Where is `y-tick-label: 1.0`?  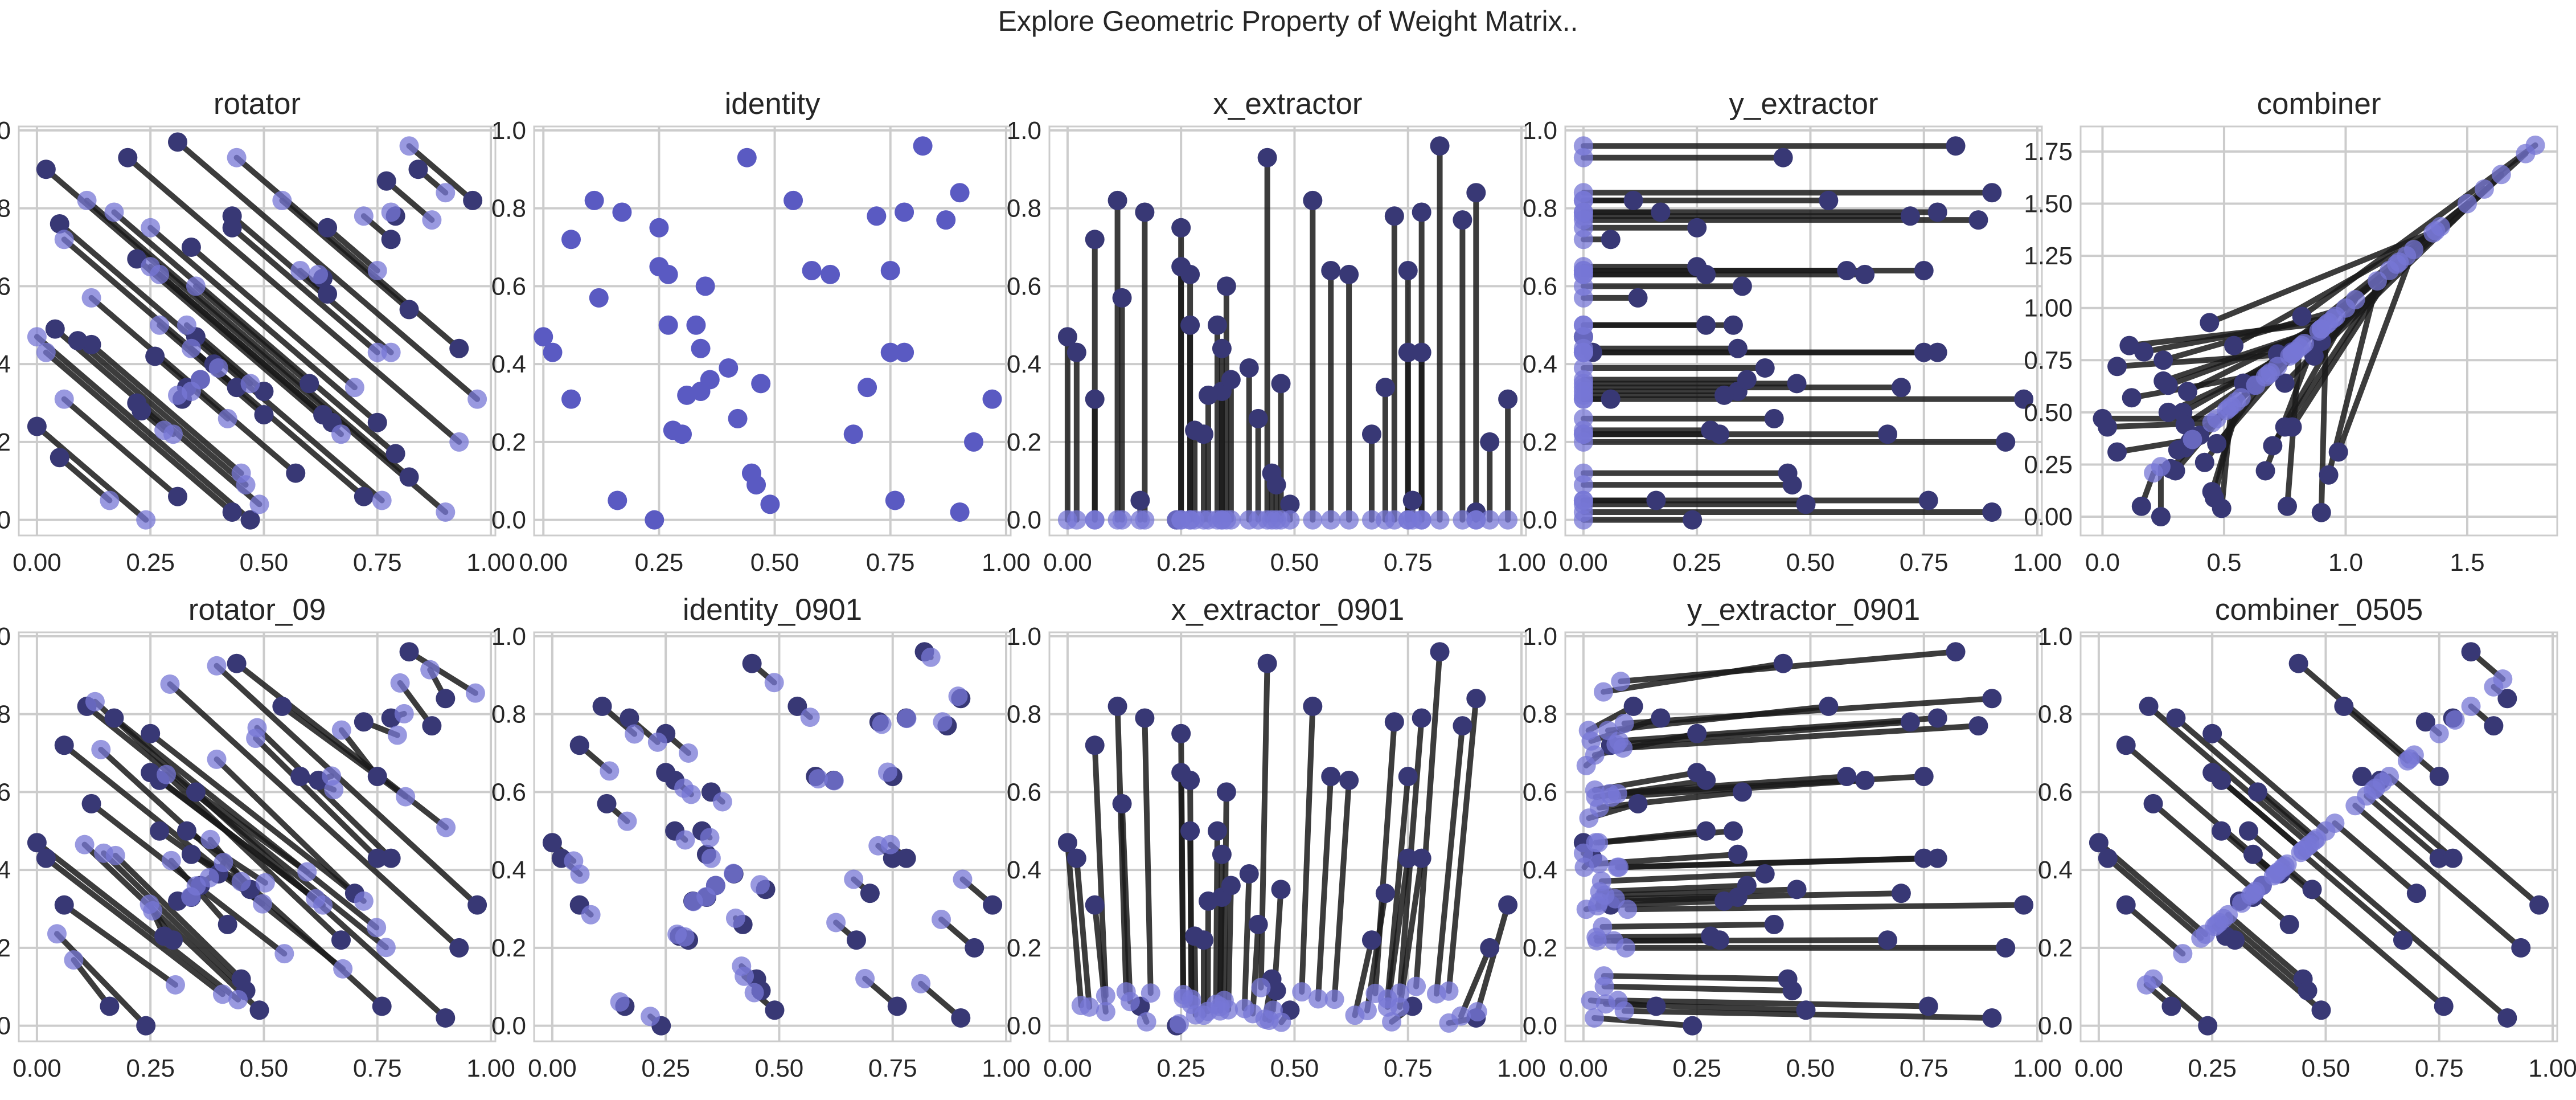 y-tick-label: 1.0 is located at coordinates (1540, 637).